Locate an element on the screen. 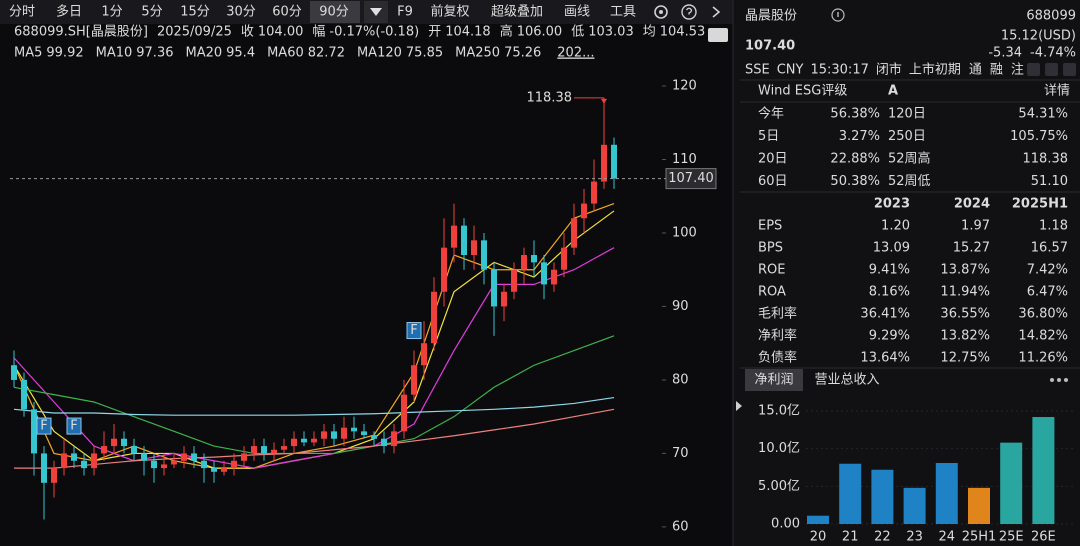 The width and height of the screenshot is (1080, 546). toolbar-item: 超级叠加 is located at coordinates (517, 12).